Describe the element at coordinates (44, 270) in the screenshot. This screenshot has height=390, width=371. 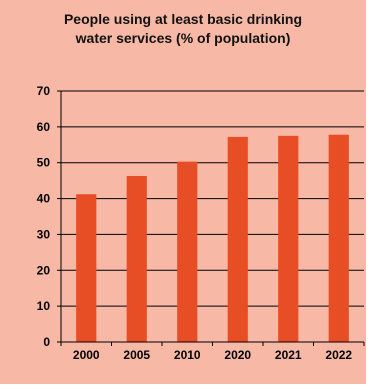
I see `y-tick-label: 20` at that location.